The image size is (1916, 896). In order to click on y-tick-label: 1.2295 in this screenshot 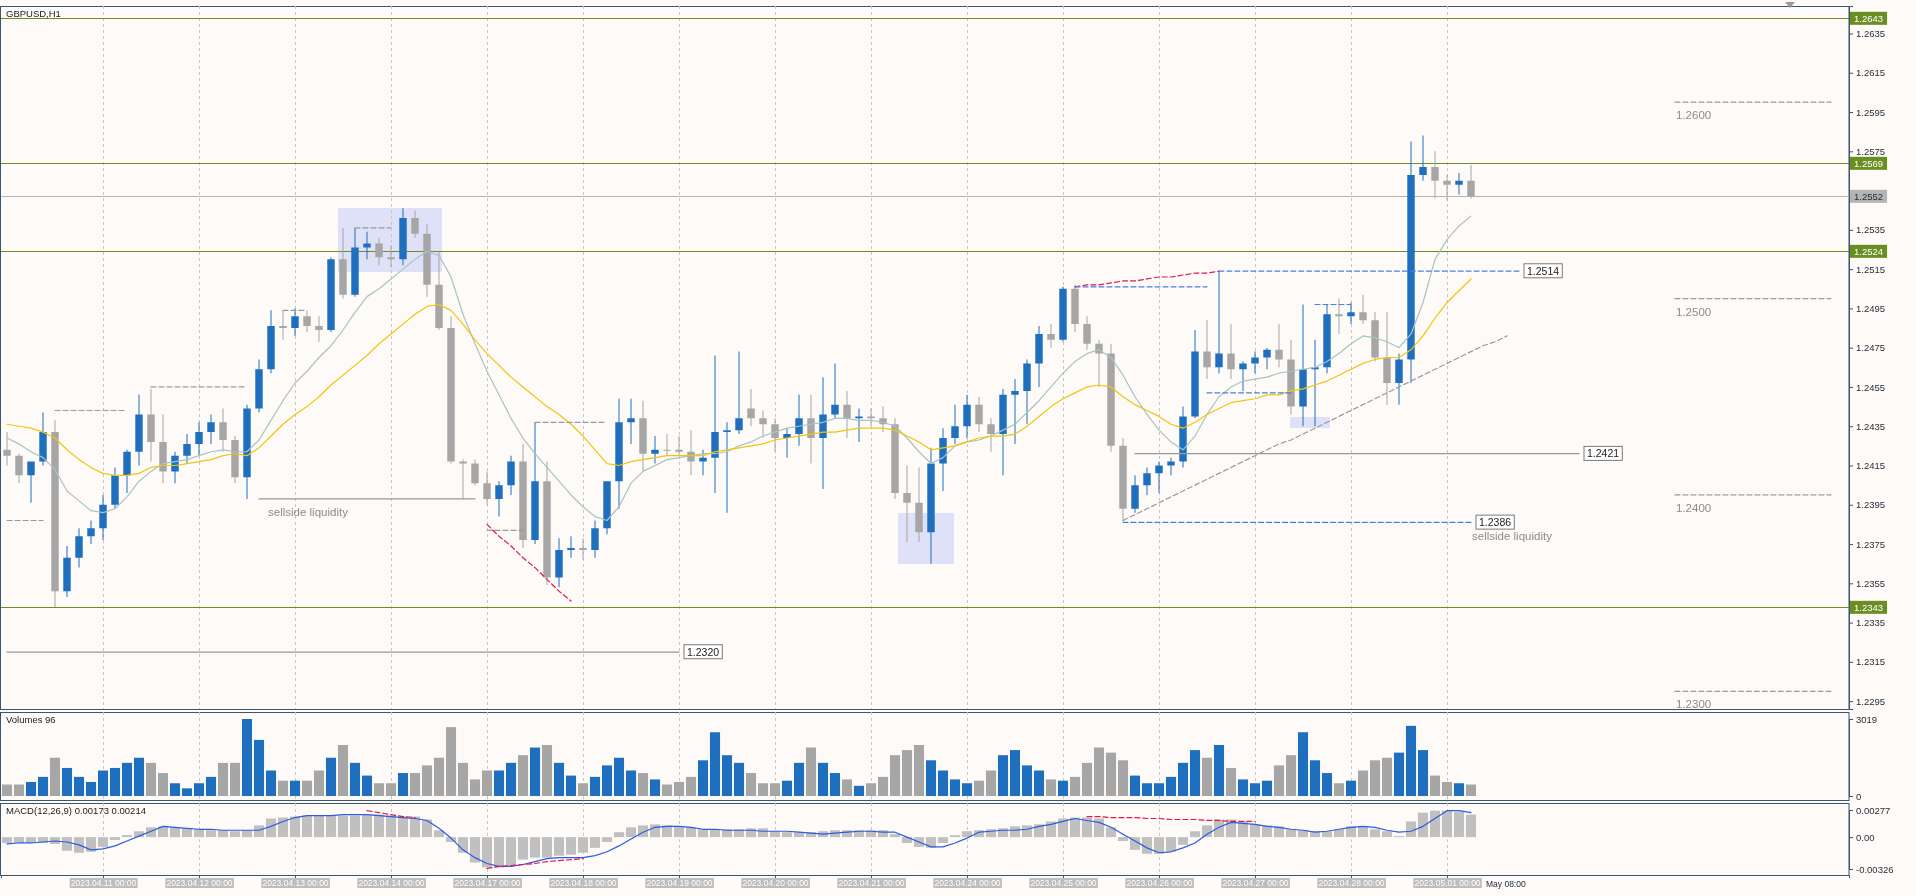, I will do `click(1871, 701)`.